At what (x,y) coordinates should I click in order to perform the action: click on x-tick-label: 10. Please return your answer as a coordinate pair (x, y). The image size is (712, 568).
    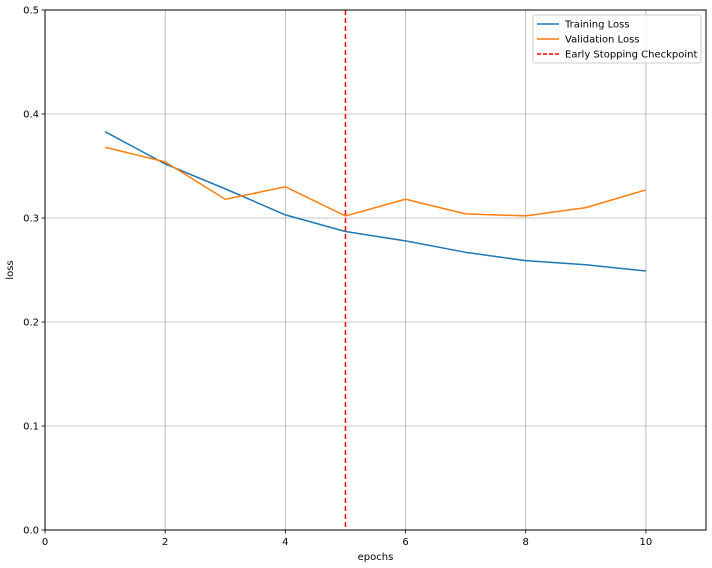
    Looking at the image, I should click on (646, 542).